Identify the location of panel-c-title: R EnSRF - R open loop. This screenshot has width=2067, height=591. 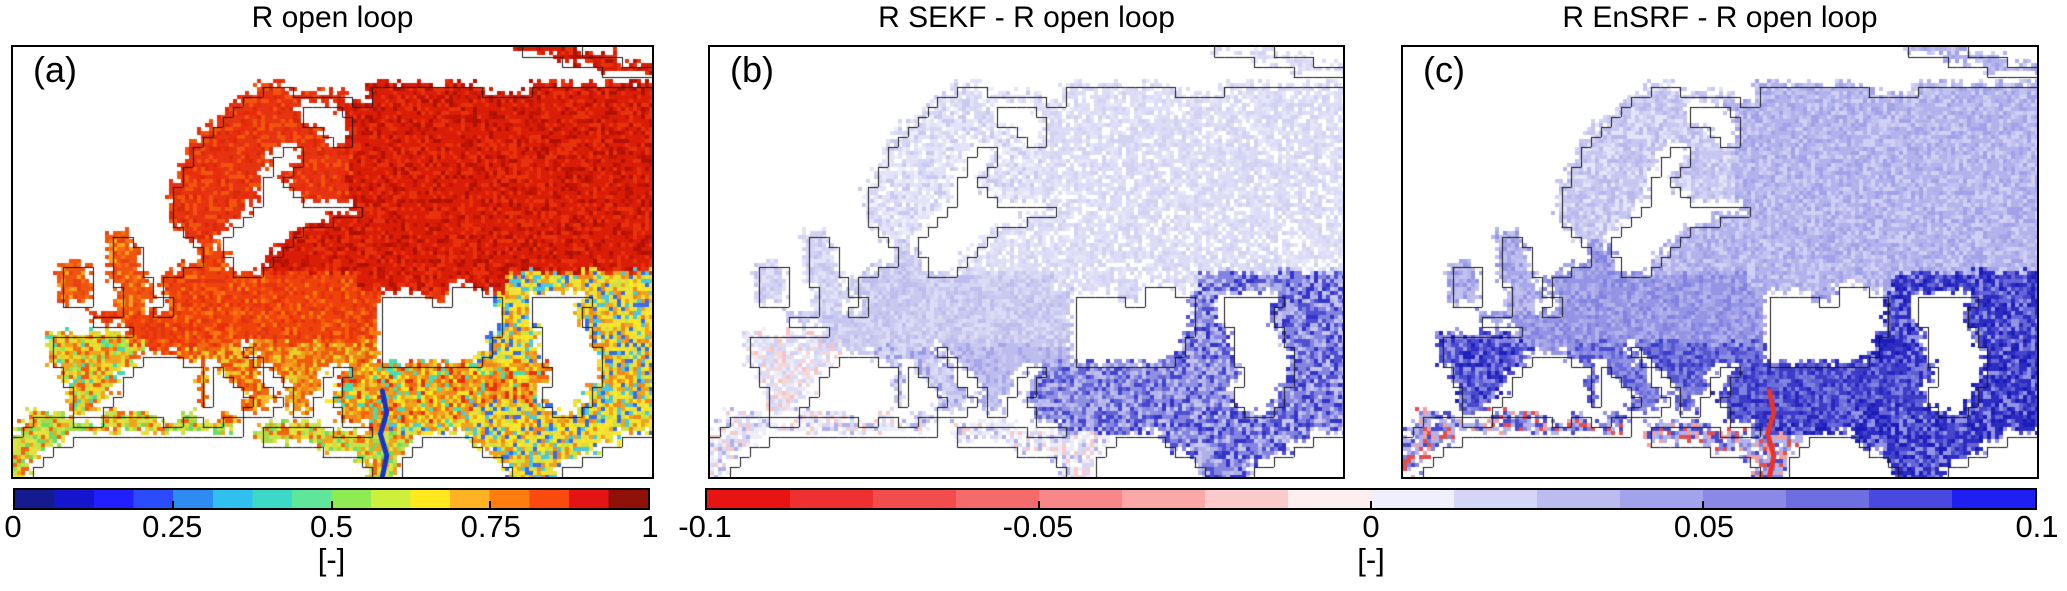
(1720, 17).